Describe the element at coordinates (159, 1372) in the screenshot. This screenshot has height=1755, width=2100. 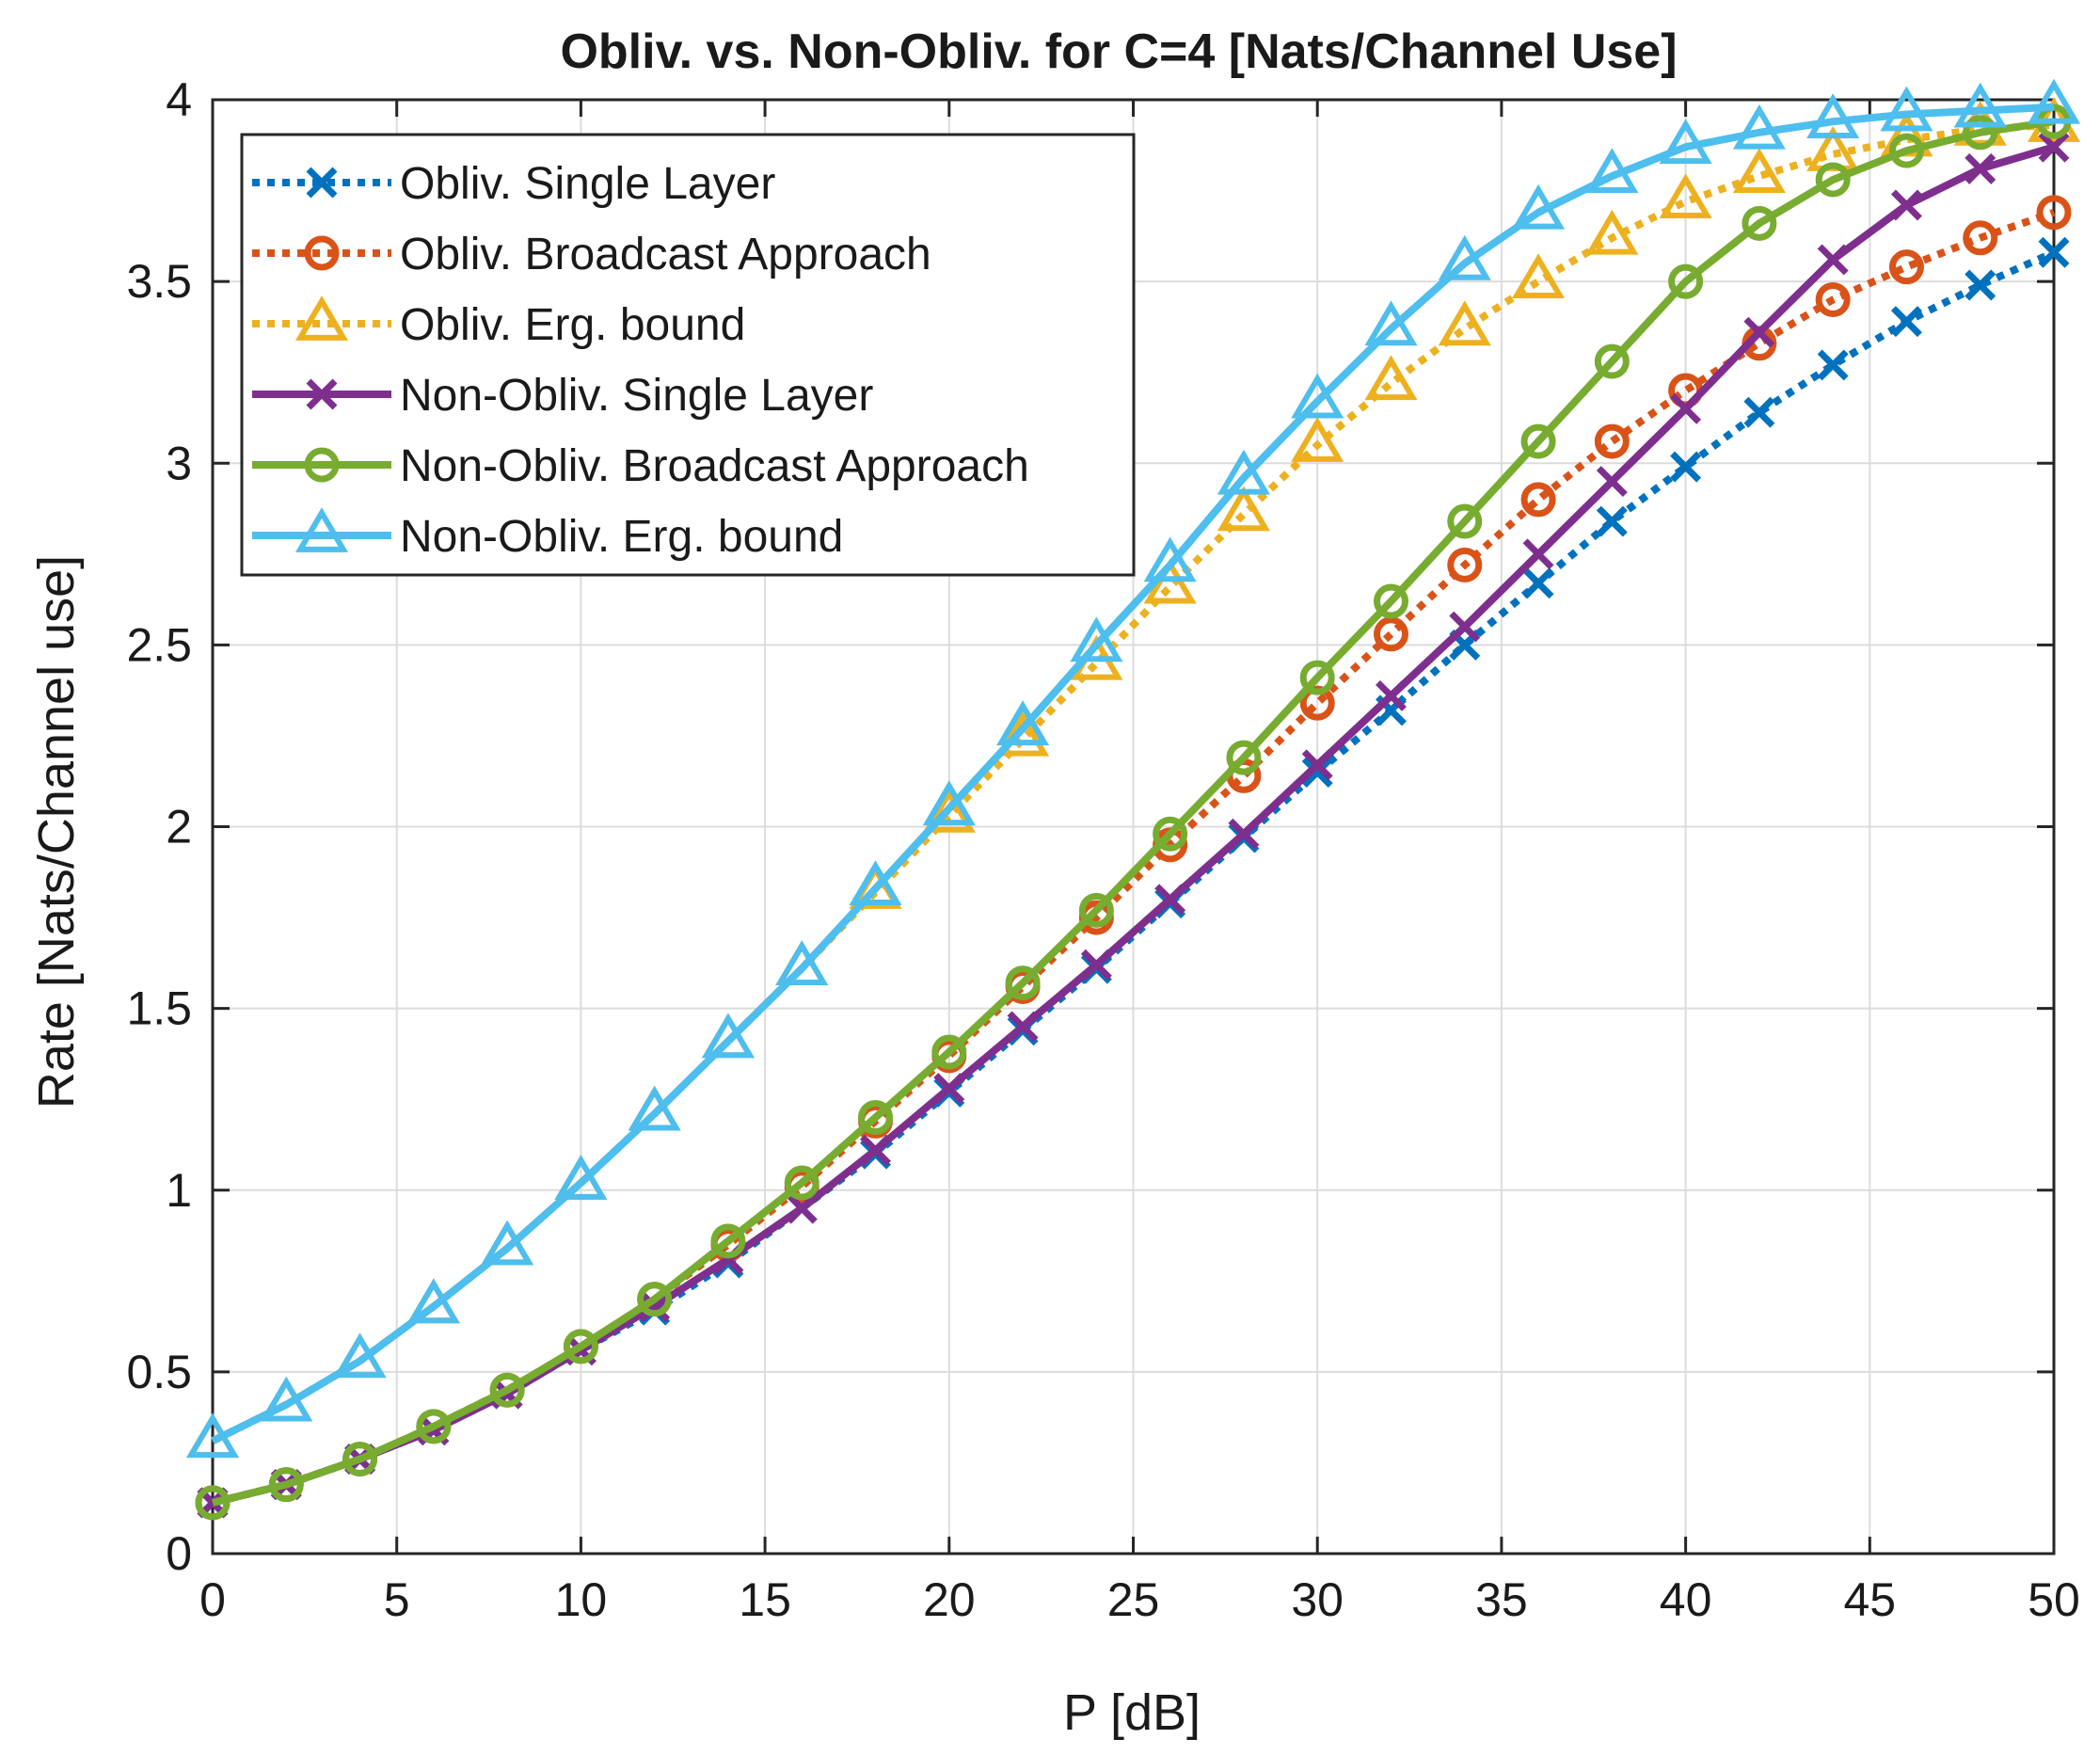
I see `y-tick-label: 0.5` at that location.